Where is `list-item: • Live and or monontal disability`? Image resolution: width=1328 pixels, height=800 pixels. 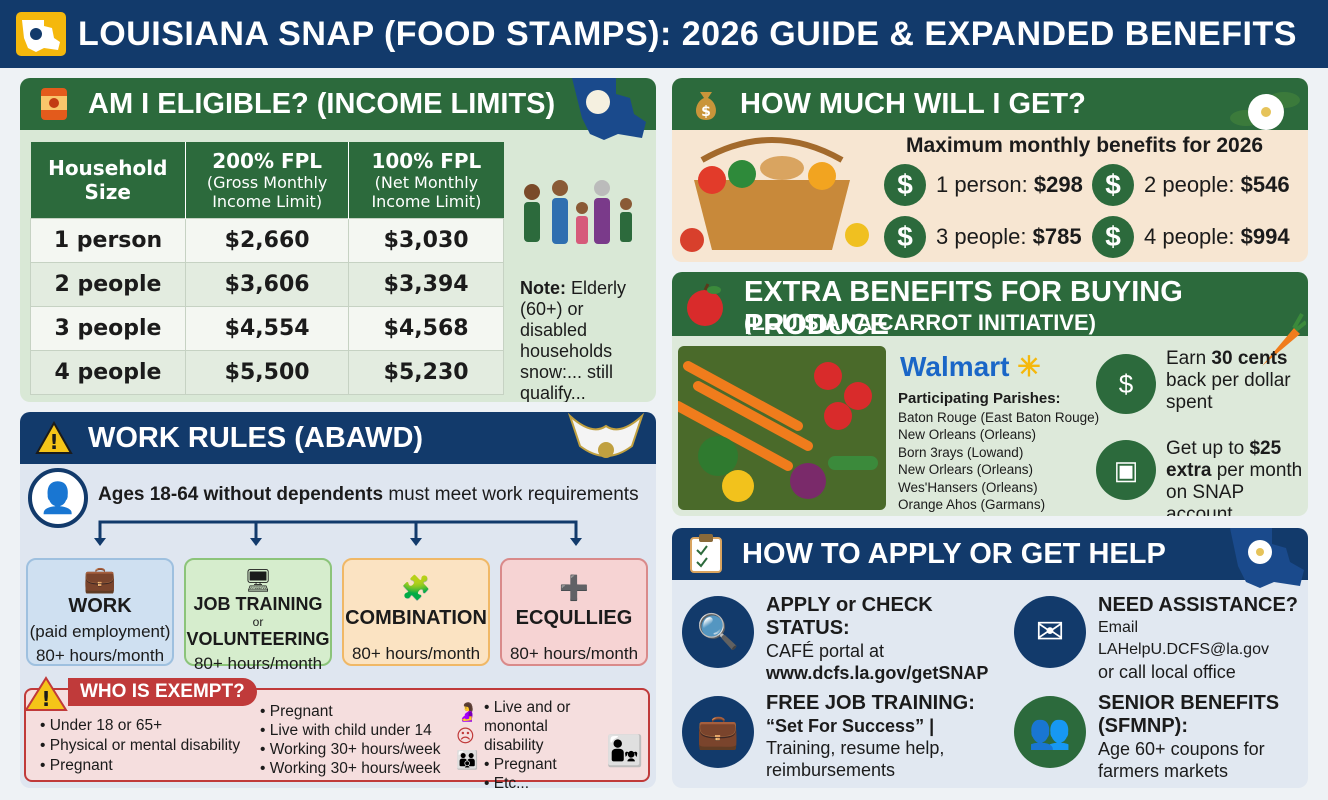 list-item: • Live and or monontal disability is located at coordinates (527, 726).